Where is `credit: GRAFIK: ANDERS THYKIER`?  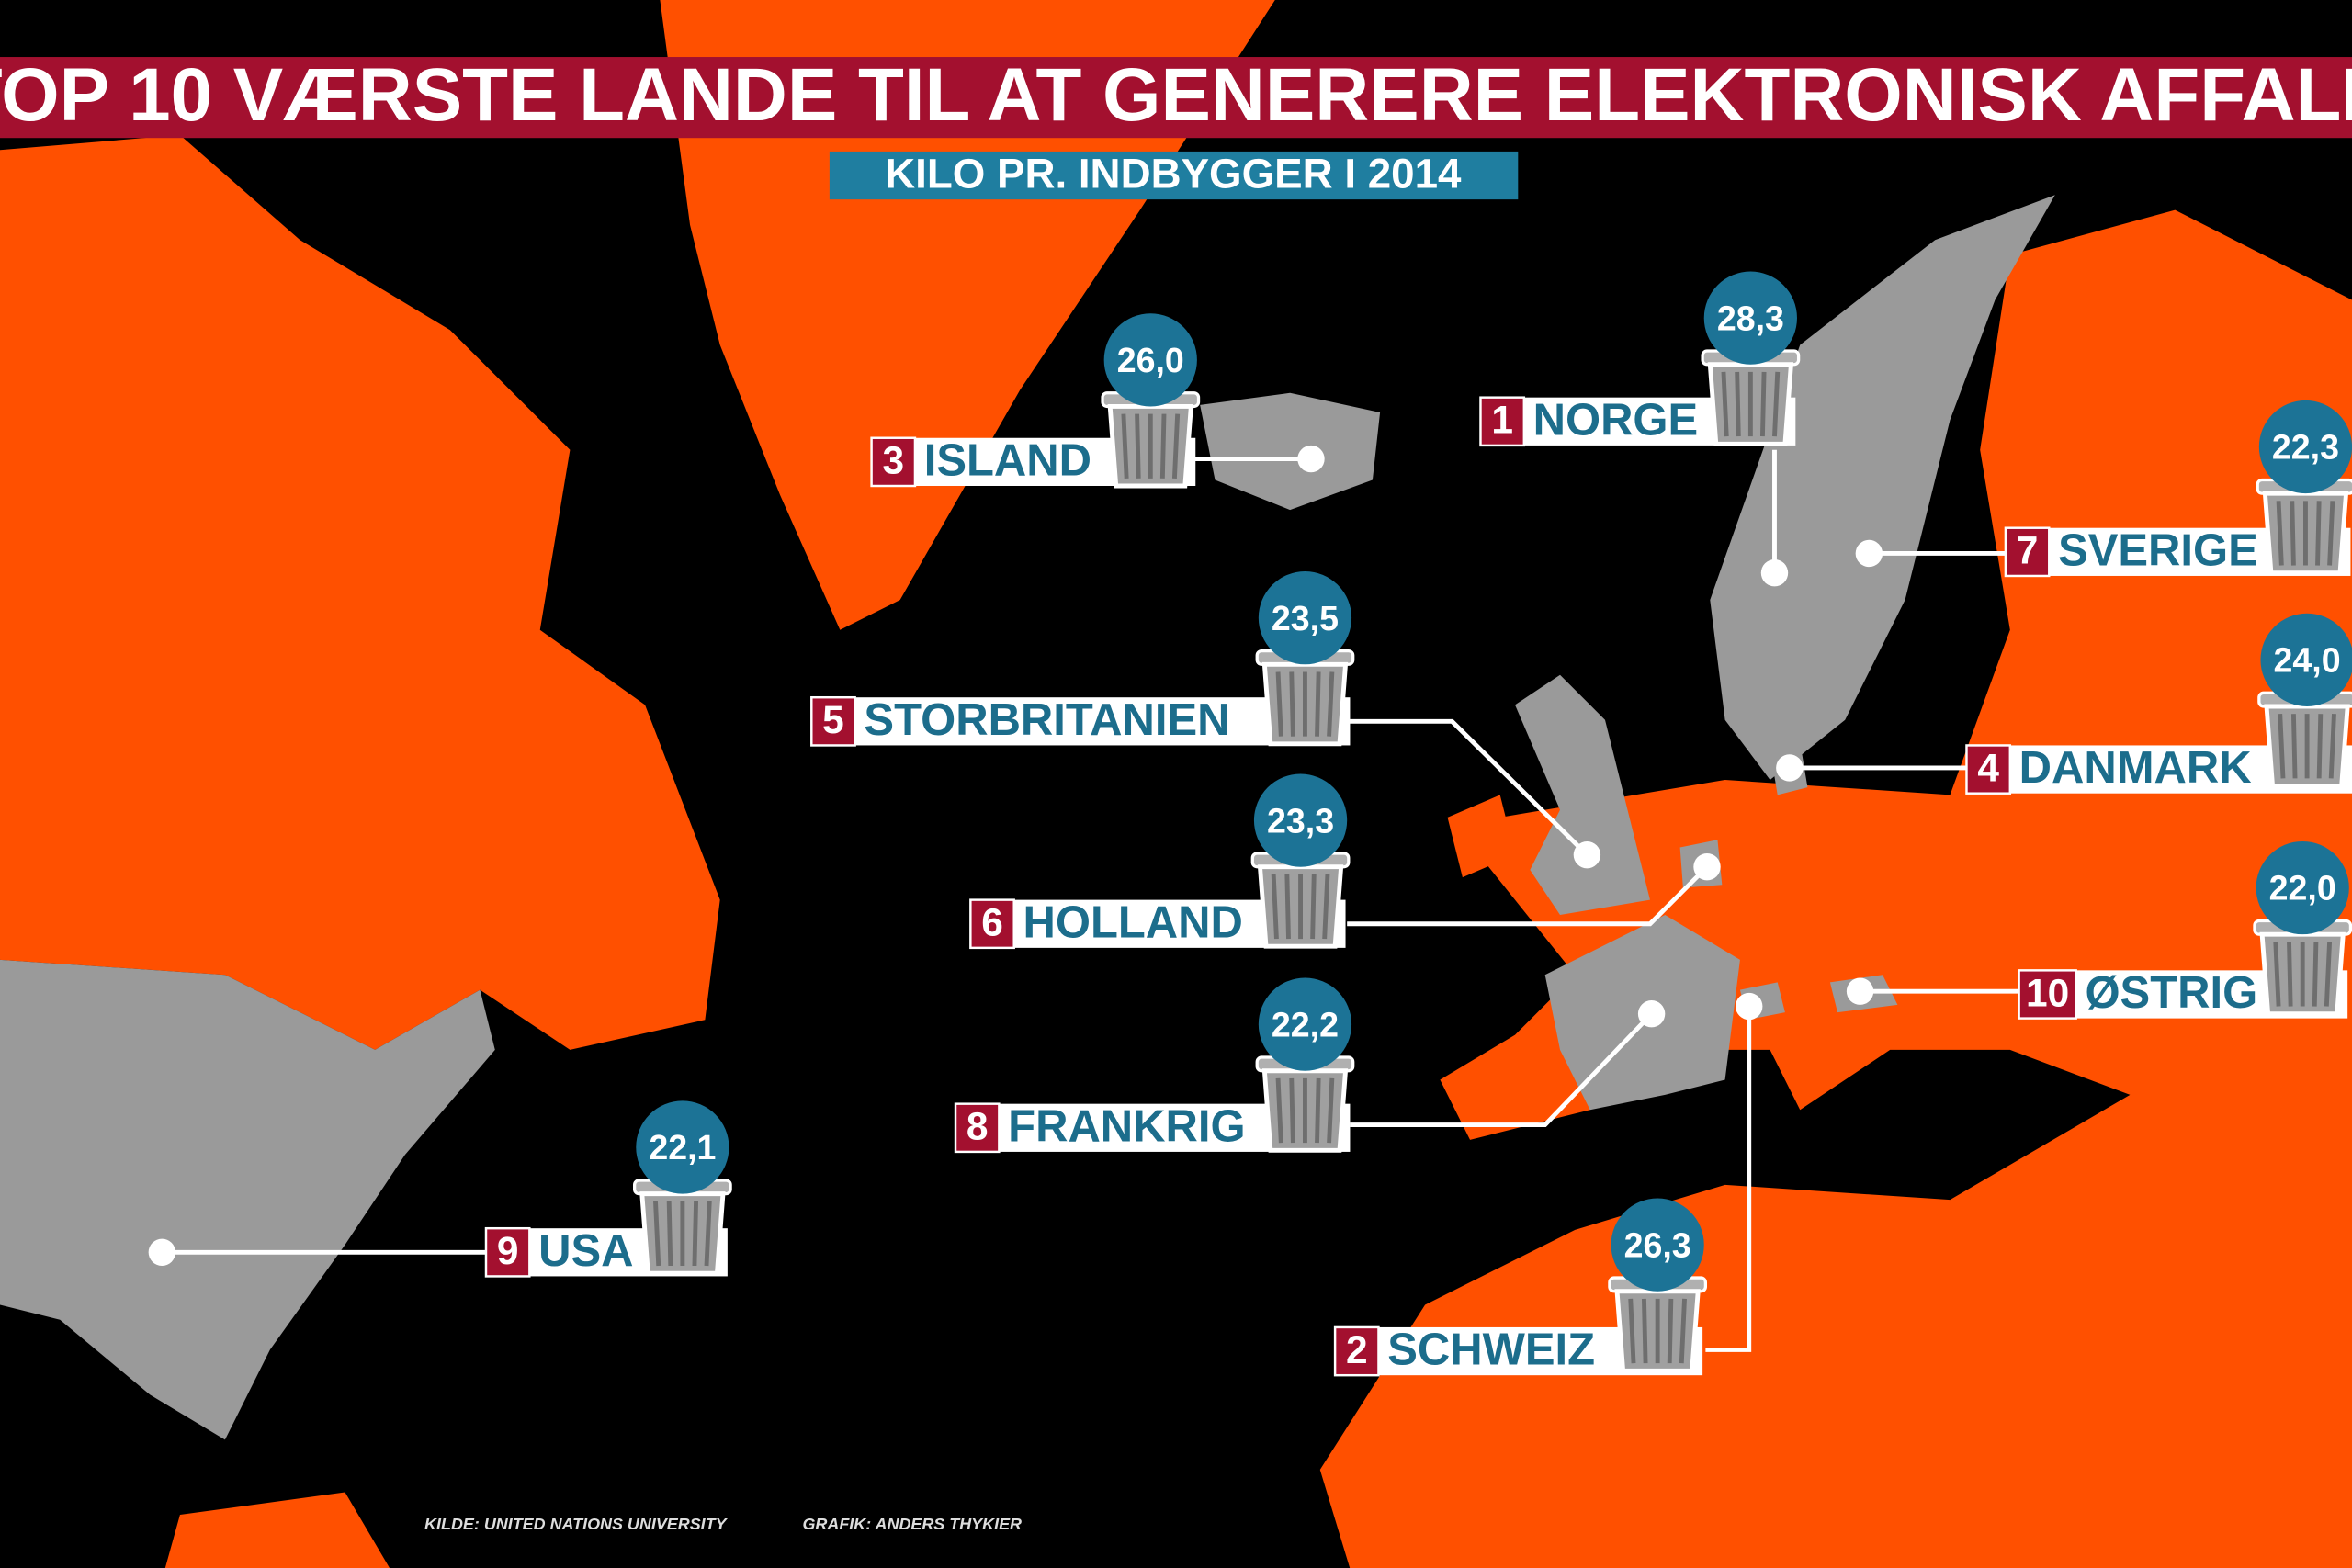
credit: GRAFIK: ANDERS THYKIER is located at coordinates (912, 1524).